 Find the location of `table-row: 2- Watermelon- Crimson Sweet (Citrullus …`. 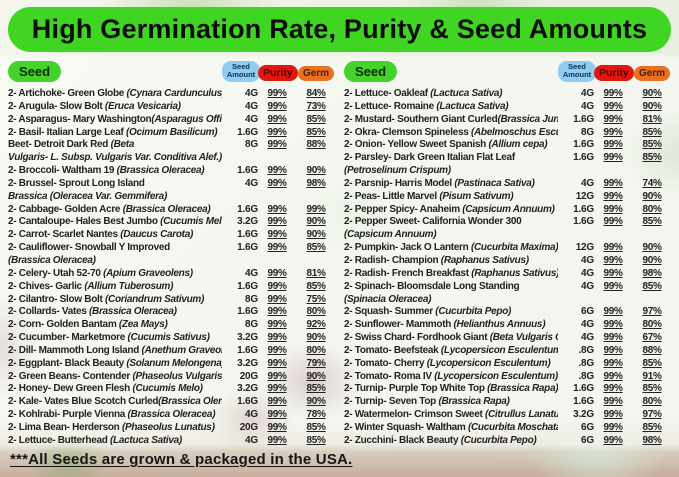

table-row: 2- Watermelon- Crimson Sweet (Citrullus … is located at coordinates (508, 415).